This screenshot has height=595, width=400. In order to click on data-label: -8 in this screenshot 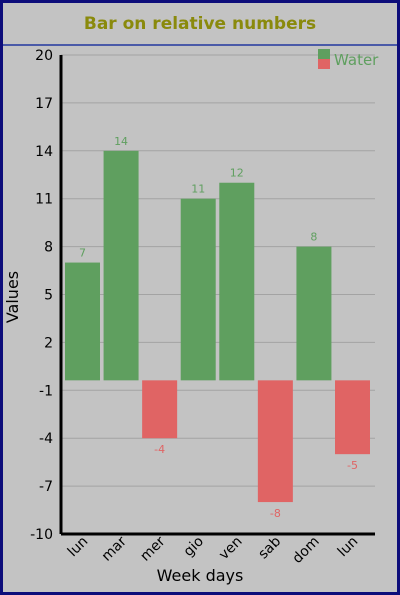, I will do `click(275, 513)`.